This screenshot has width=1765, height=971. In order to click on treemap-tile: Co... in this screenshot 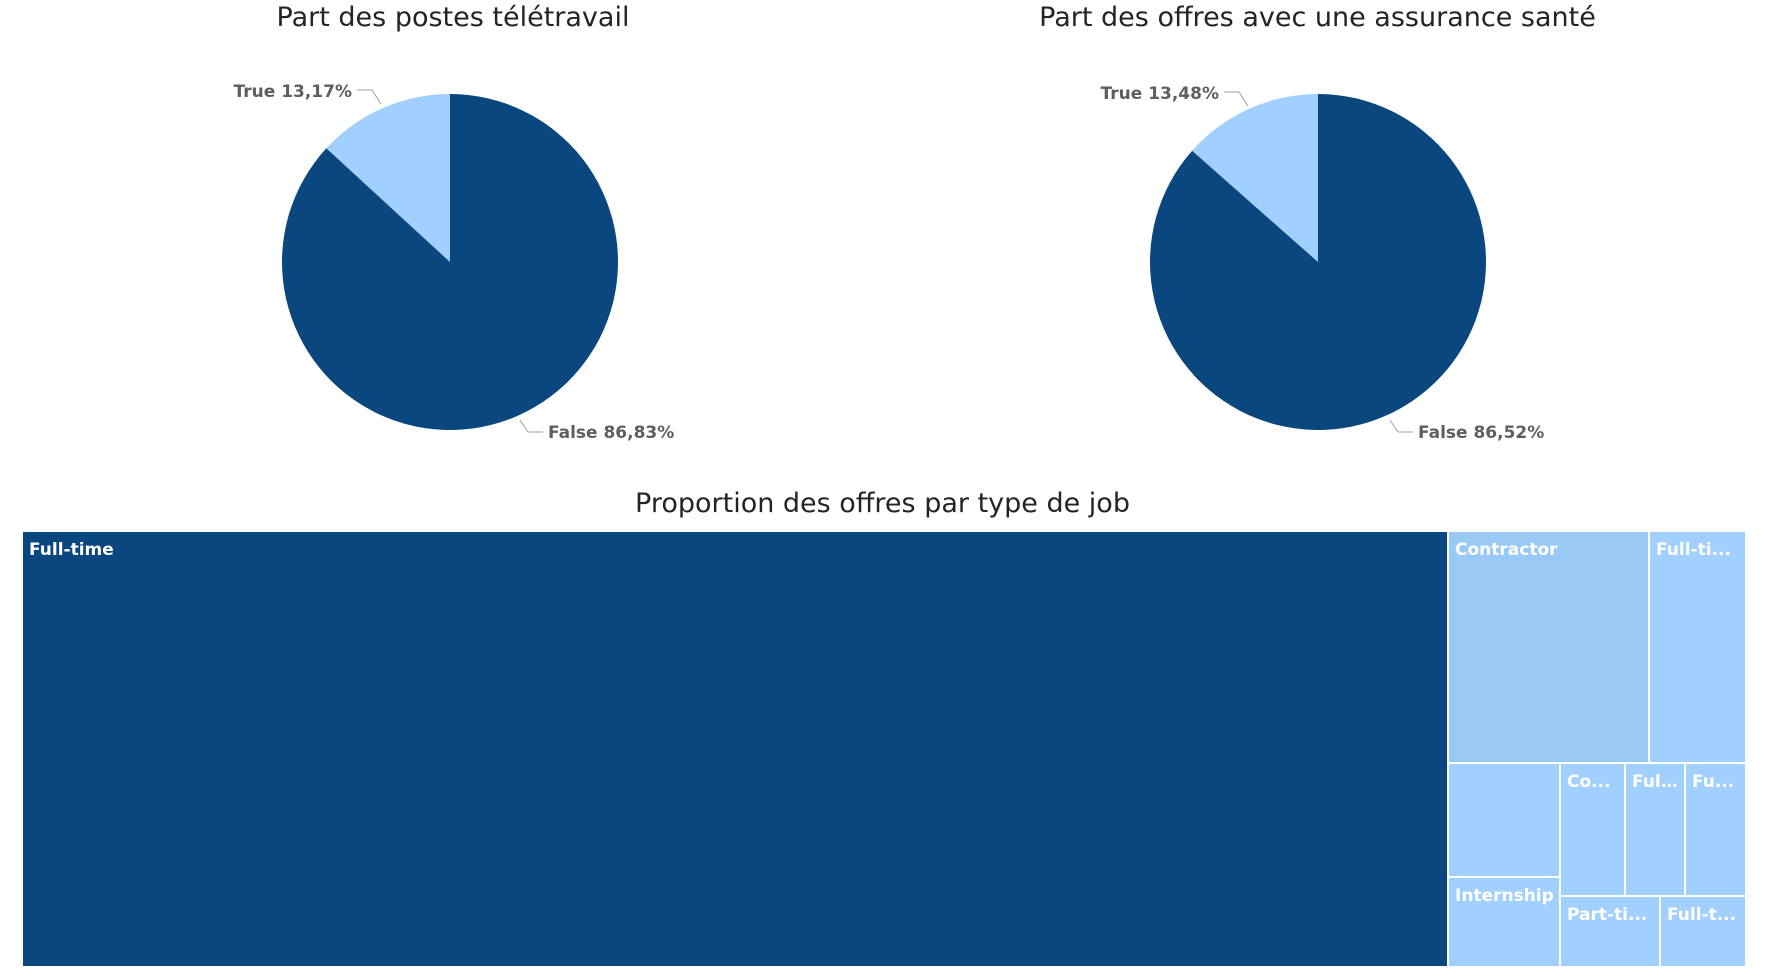, I will do `click(1592, 829)`.